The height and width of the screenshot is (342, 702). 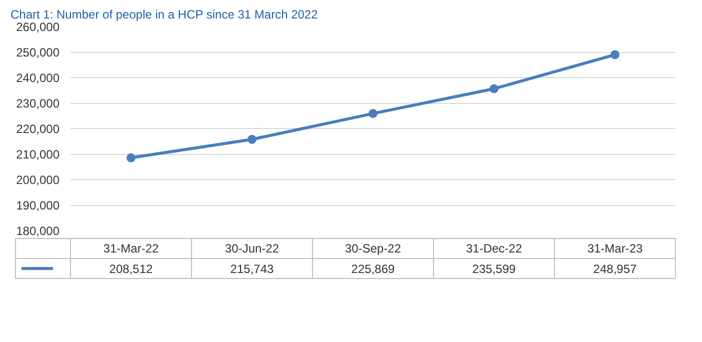 What do you see at coordinates (252, 249) in the screenshot?
I see `x-tick-label: 30-Jun-22` at bounding box center [252, 249].